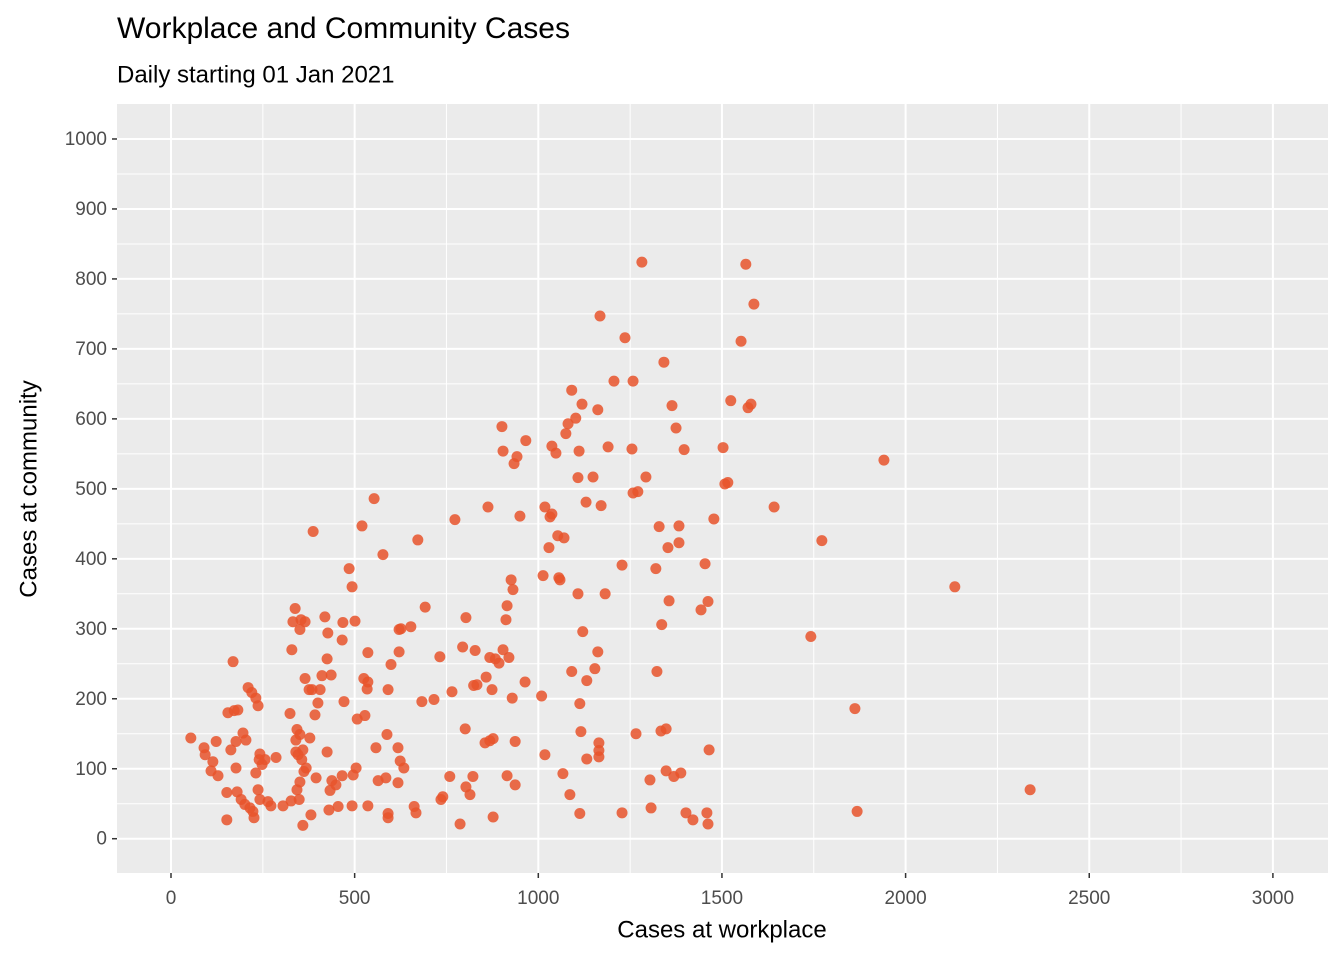 The image size is (1344, 960). Describe the element at coordinates (91, 699) in the screenshot. I see `y-tick-label: 200` at that location.